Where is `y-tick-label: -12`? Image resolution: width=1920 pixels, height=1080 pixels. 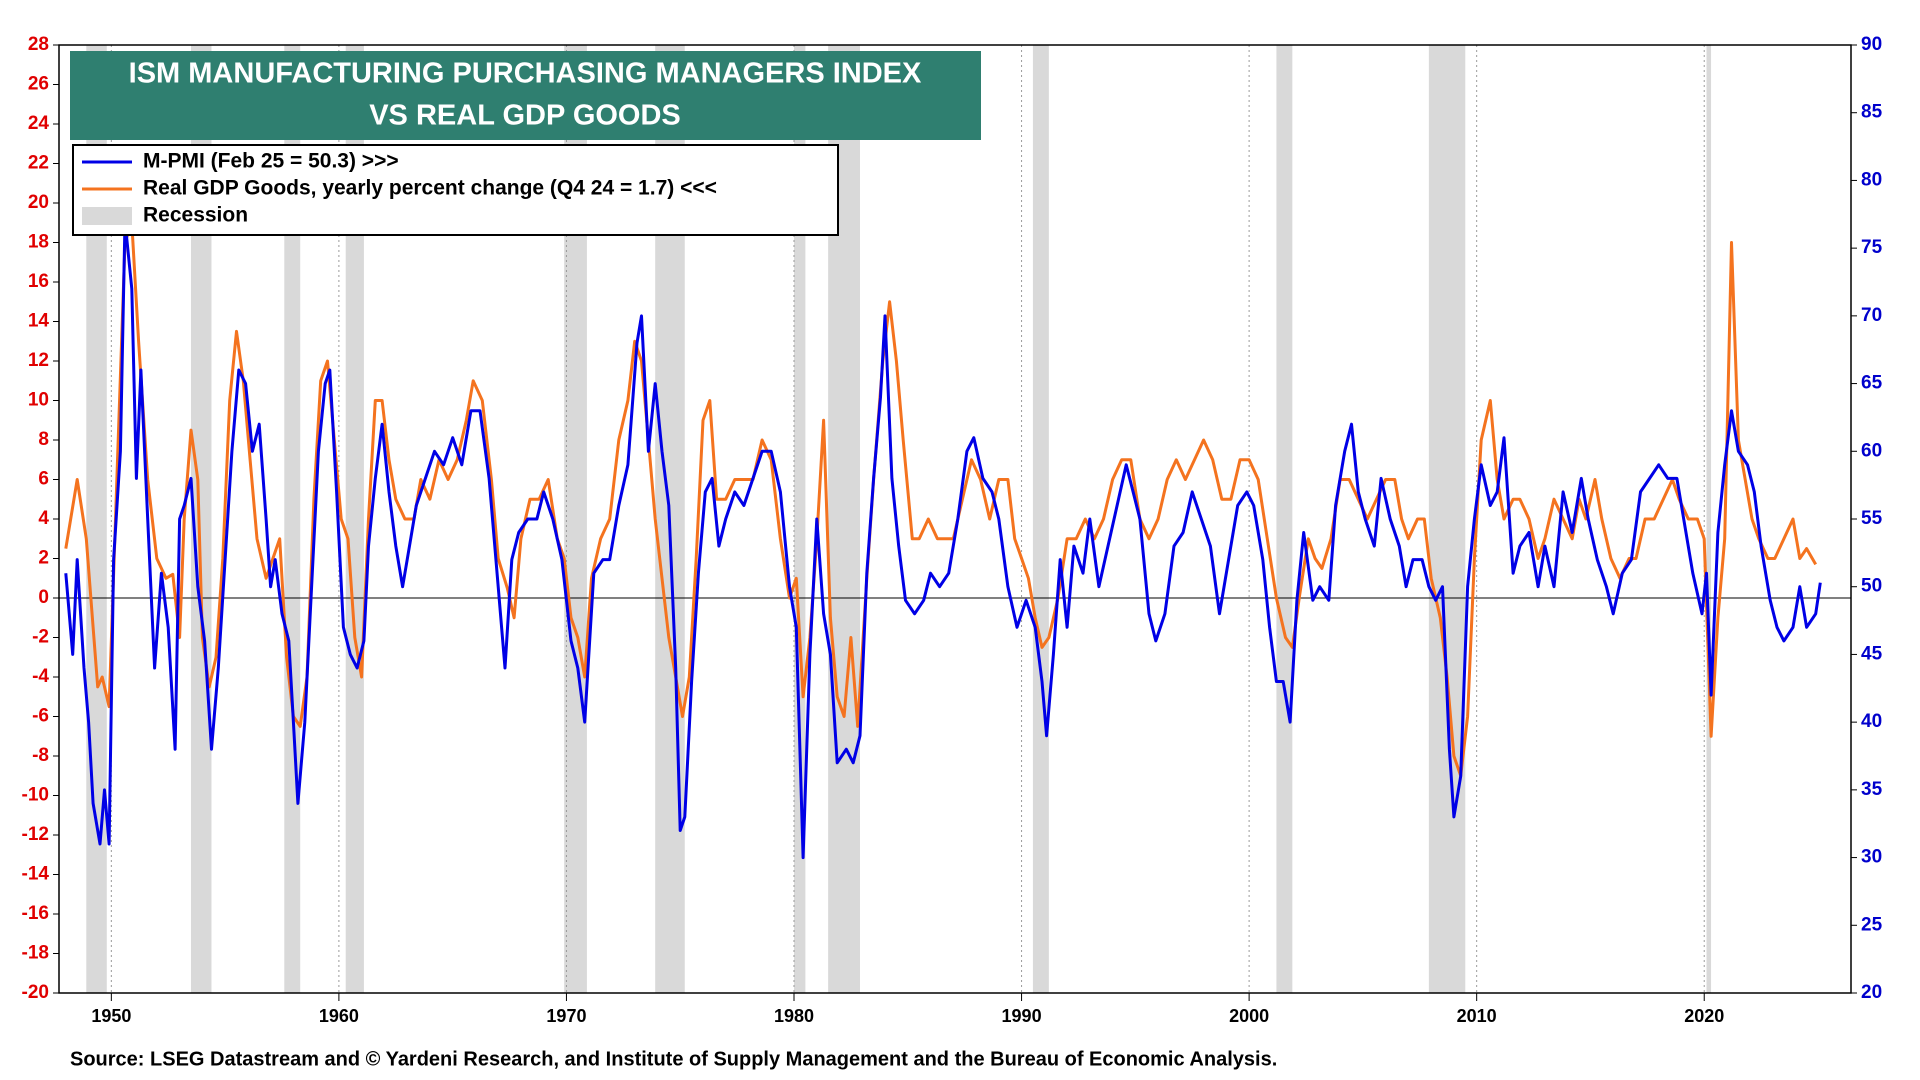 y-tick-label: -12 is located at coordinates (35, 834).